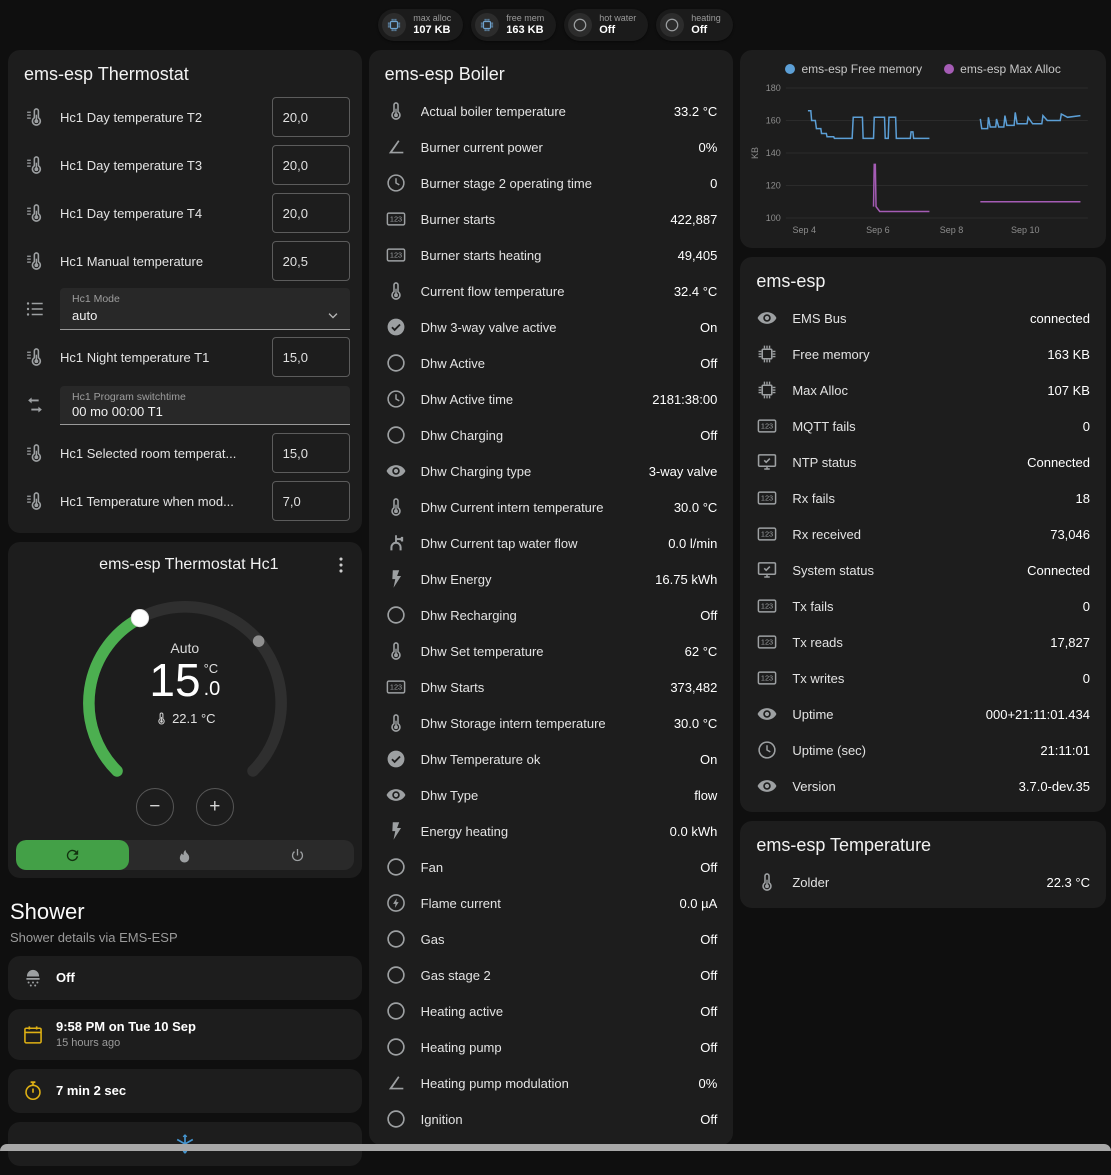  What do you see at coordinates (311, 453) in the screenshot?
I see `number-input-hc1-selected-room-temperat: 15,0` at bounding box center [311, 453].